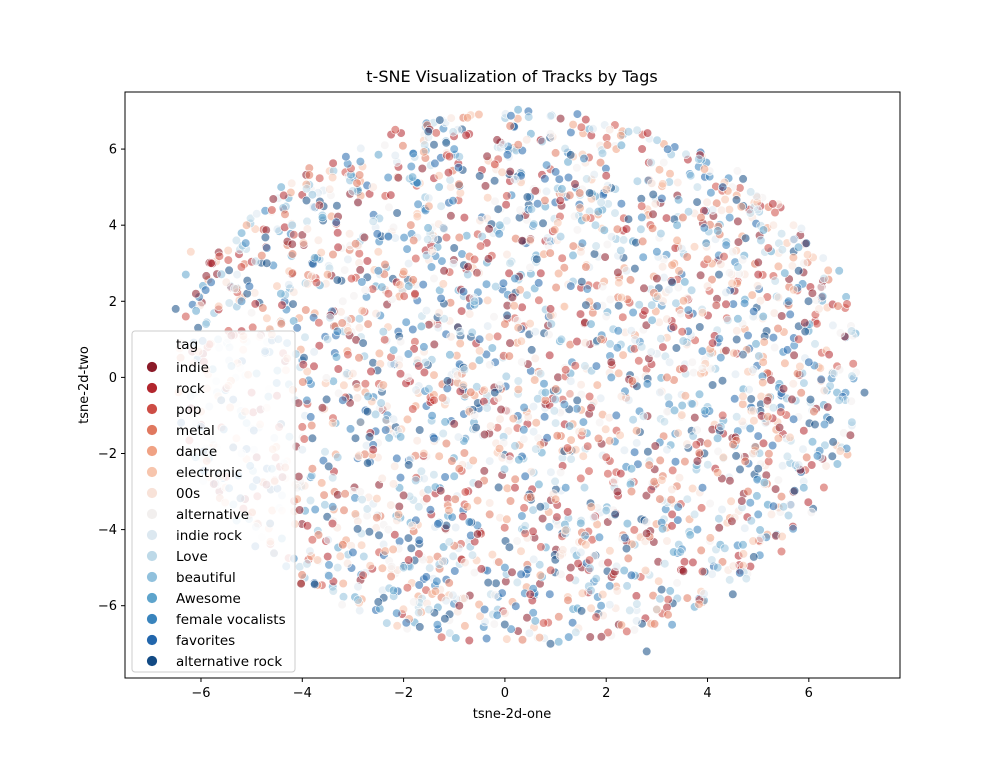 This screenshot has height=763, width=1000. What do you see at coordinates (206, 578) in the screenshot?
I see `legend-label: beautiful` at bounding box center [206, 578].